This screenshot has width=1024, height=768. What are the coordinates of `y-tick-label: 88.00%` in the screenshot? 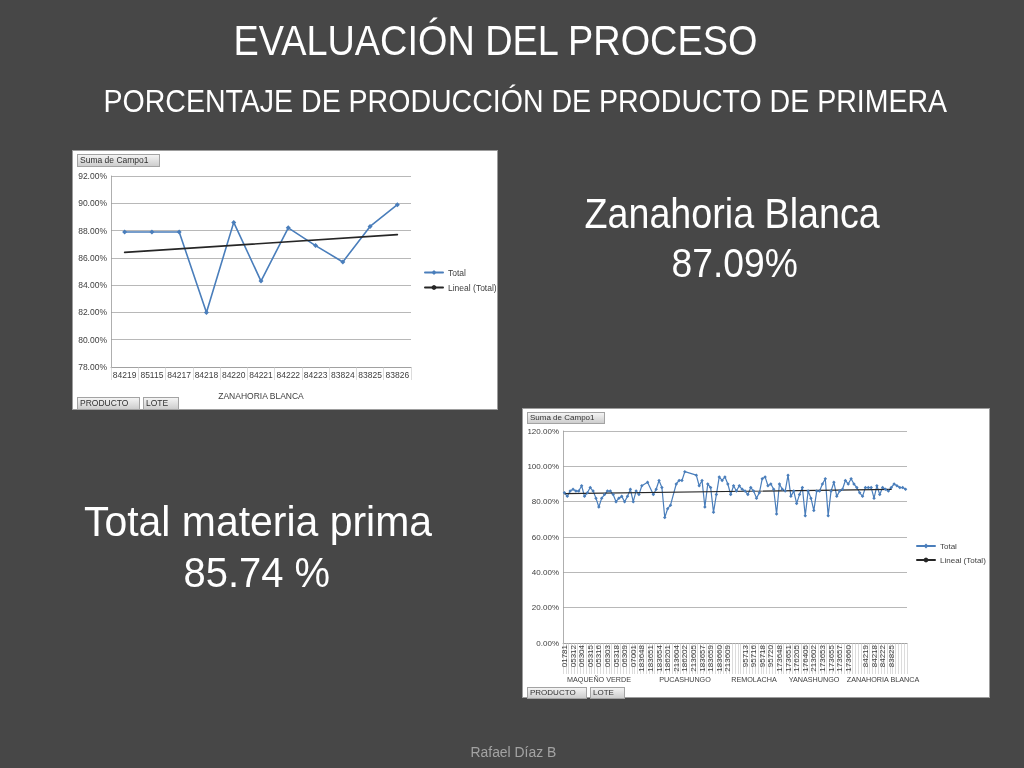 It's located at (93, 230).